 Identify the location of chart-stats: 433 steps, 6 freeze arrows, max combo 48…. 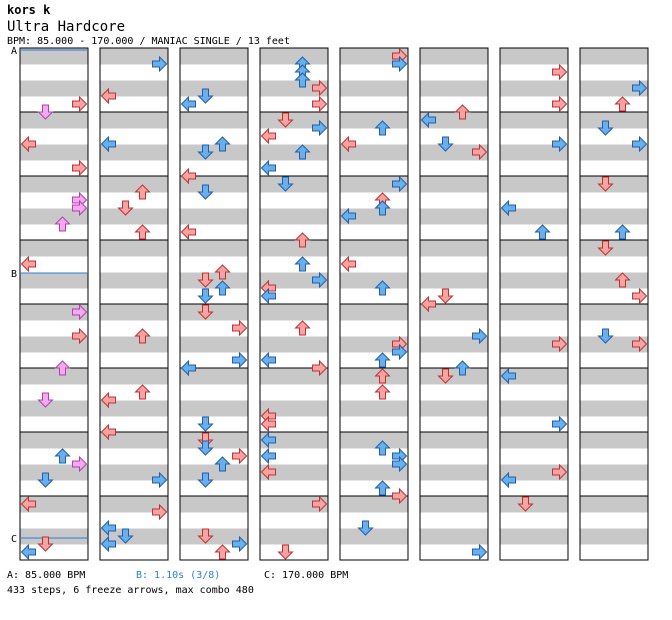
(130, 590).